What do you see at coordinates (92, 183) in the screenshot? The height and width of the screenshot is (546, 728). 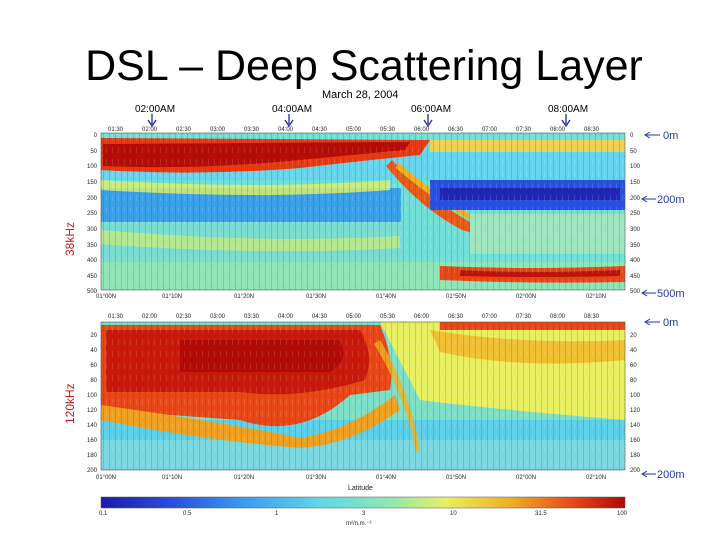 I see `svg-text: 150` at bounding box center [92, 183].